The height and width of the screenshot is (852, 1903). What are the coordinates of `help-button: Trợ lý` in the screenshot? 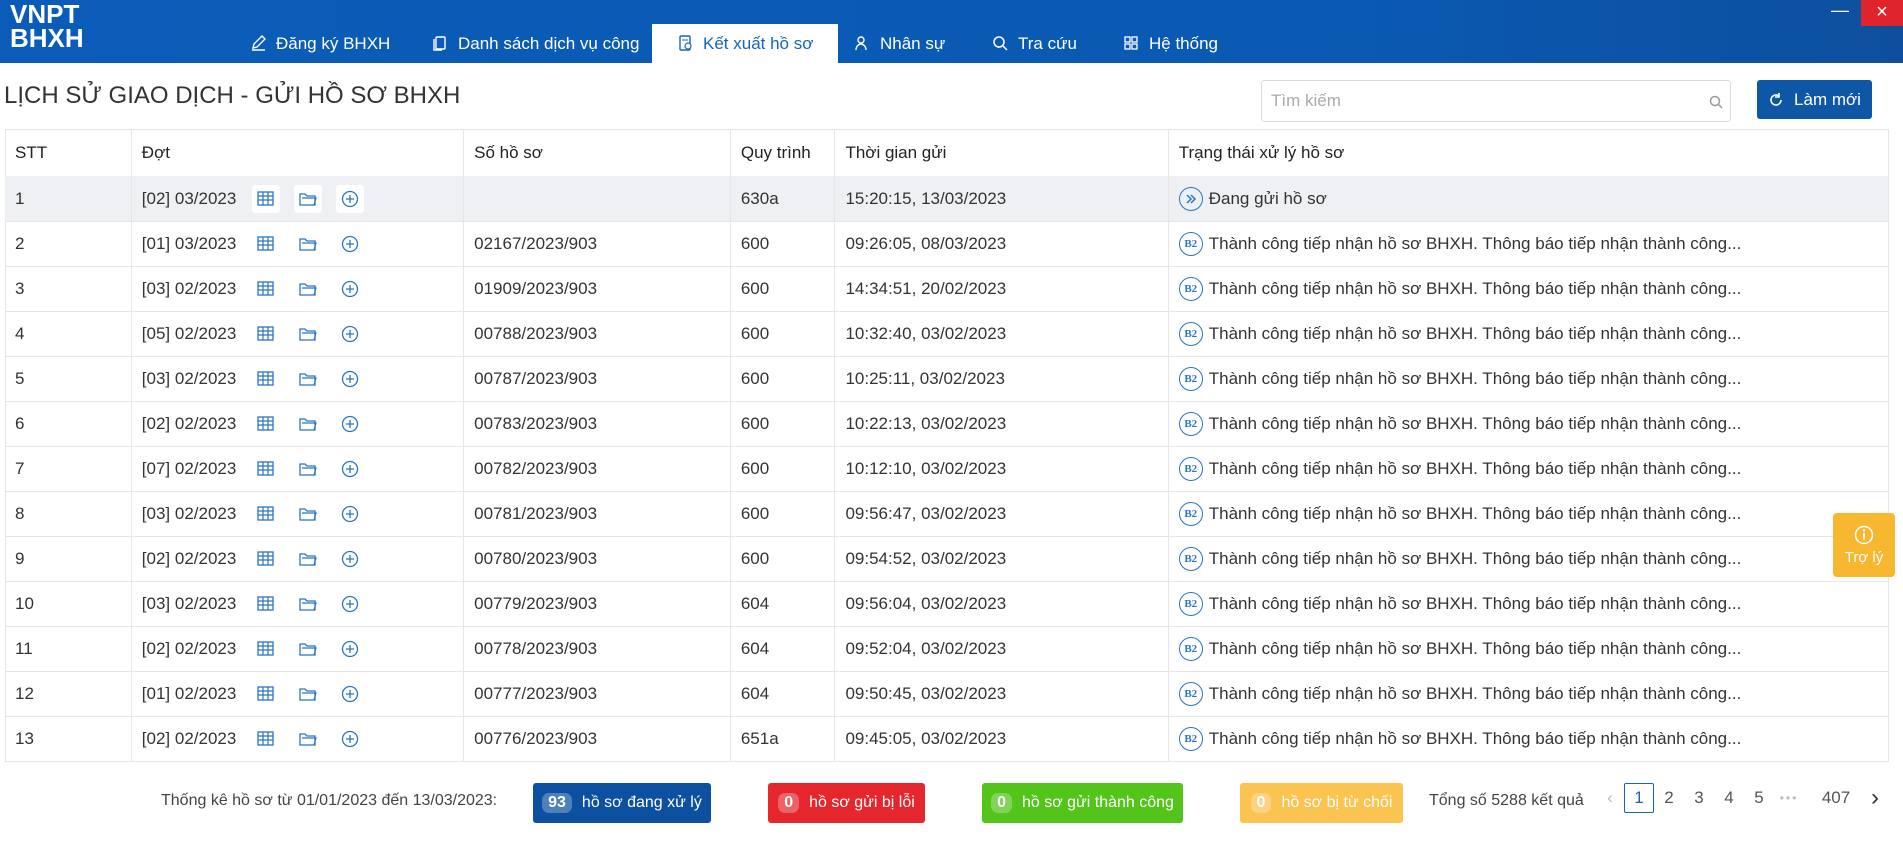 It's located at (1864, 545).